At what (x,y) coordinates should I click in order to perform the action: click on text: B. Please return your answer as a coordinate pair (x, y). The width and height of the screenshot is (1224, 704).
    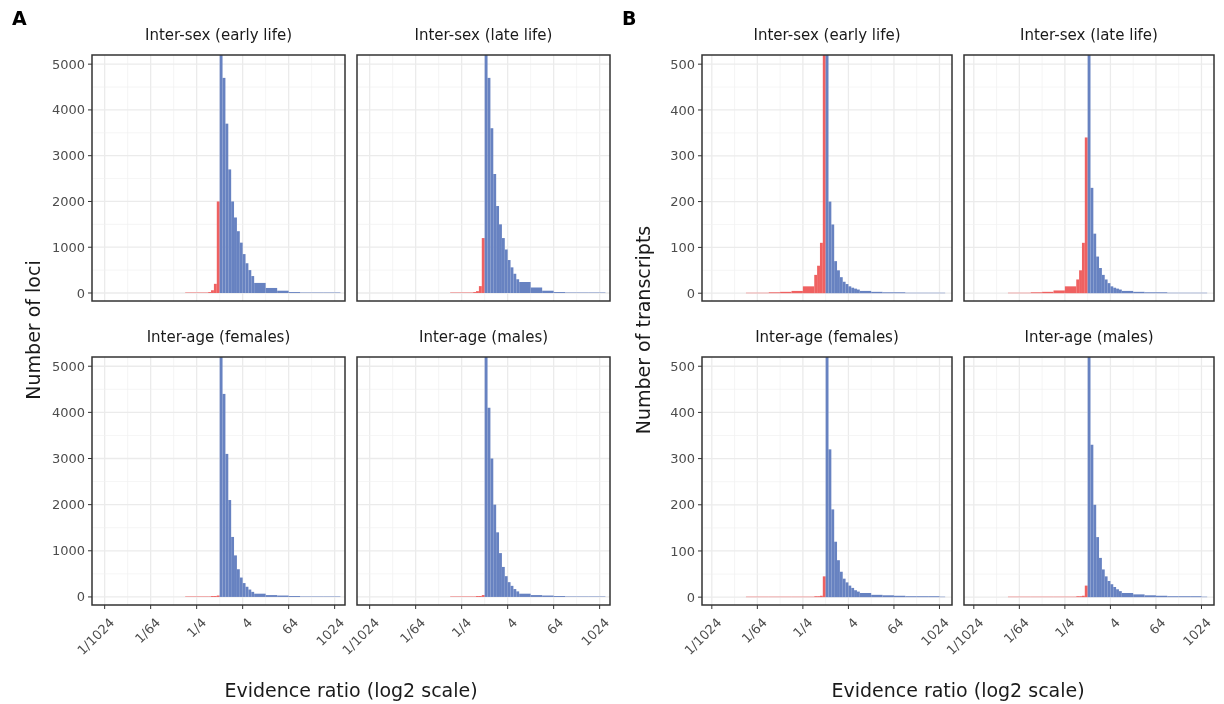
    Looking at the image, I should click on (629, 18).